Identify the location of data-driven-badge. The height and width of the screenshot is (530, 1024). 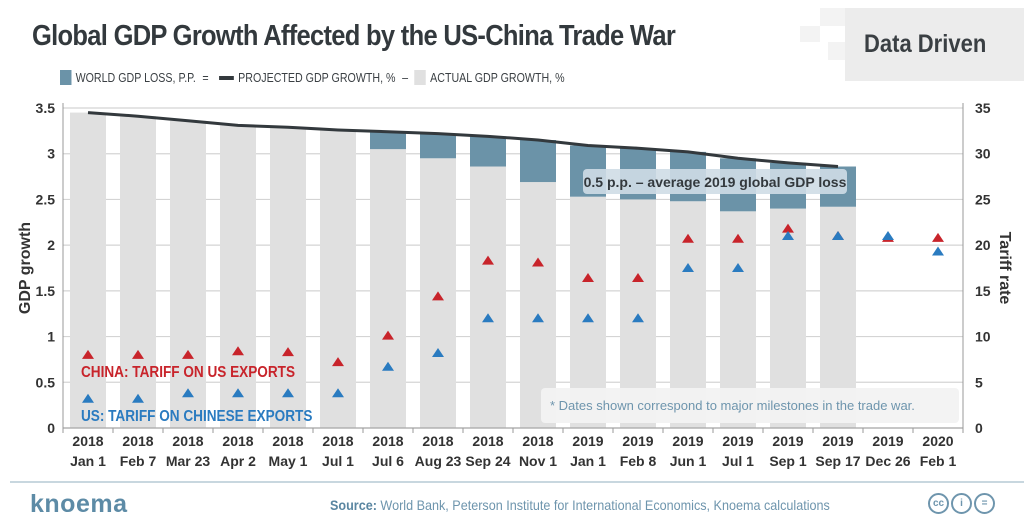
(934, 44).